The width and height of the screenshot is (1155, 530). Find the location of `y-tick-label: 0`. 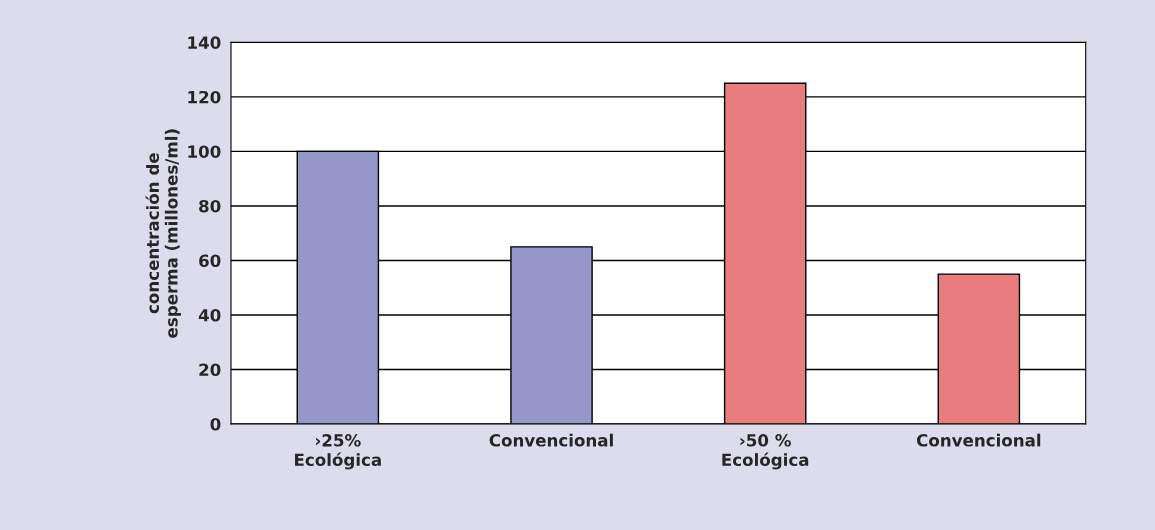

y-tick-label: 0 is located at coordinates (215, 424).